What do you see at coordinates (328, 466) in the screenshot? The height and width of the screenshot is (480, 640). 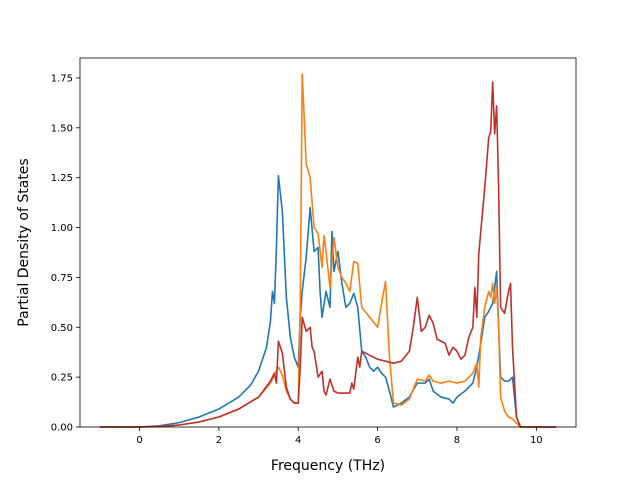 I see `x-axis-label: Frequency (THz)` at bounding box center [328, 466].